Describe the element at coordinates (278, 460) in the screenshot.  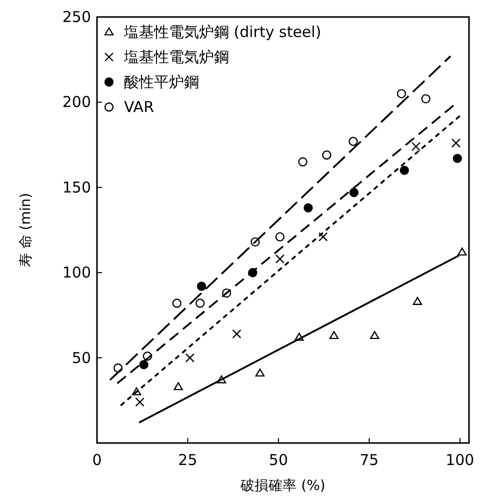
I see `x-tick-label: 50` at that location.